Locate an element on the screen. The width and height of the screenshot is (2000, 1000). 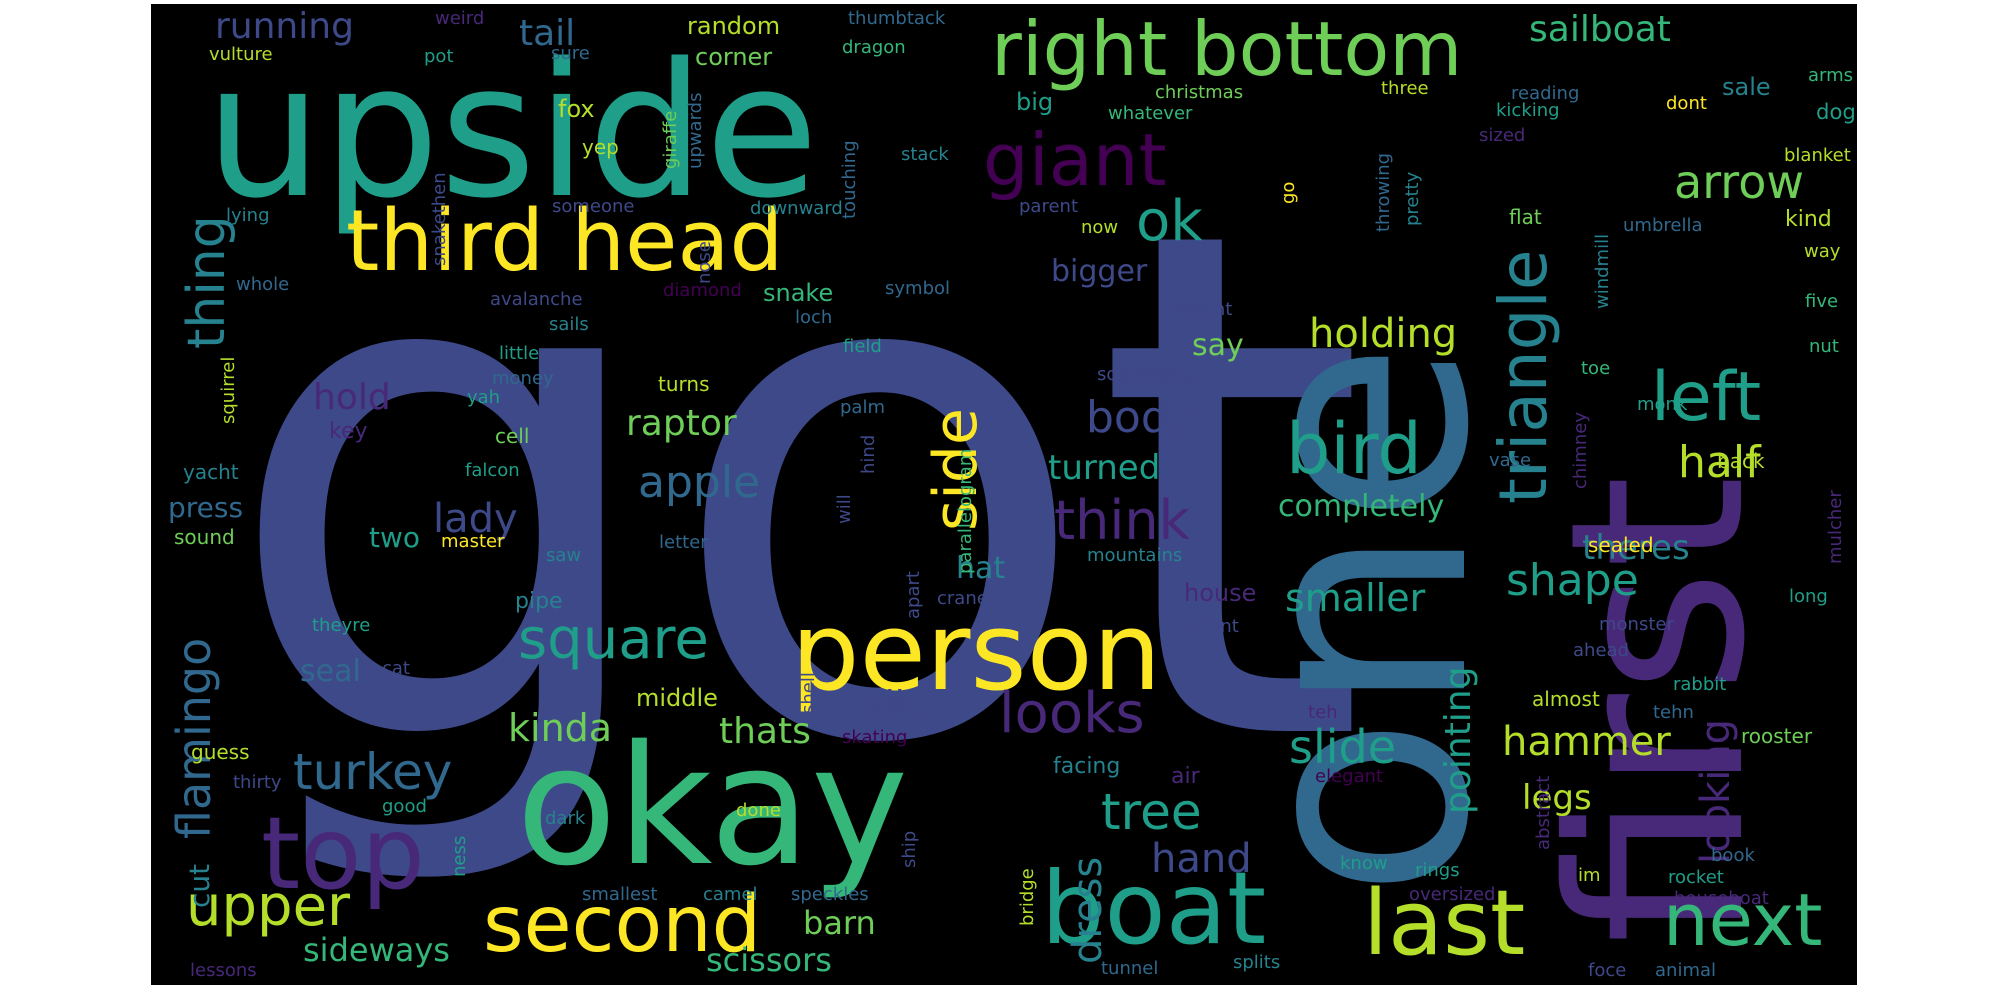
word-arrow: arrow is located at coordinates (1739, 182).